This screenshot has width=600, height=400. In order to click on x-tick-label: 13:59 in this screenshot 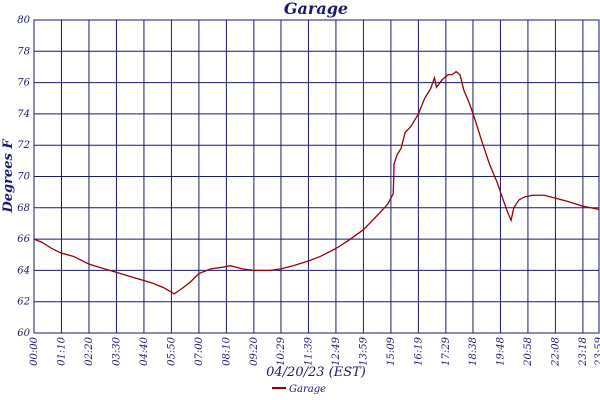, I will do `click(363, 350)`.